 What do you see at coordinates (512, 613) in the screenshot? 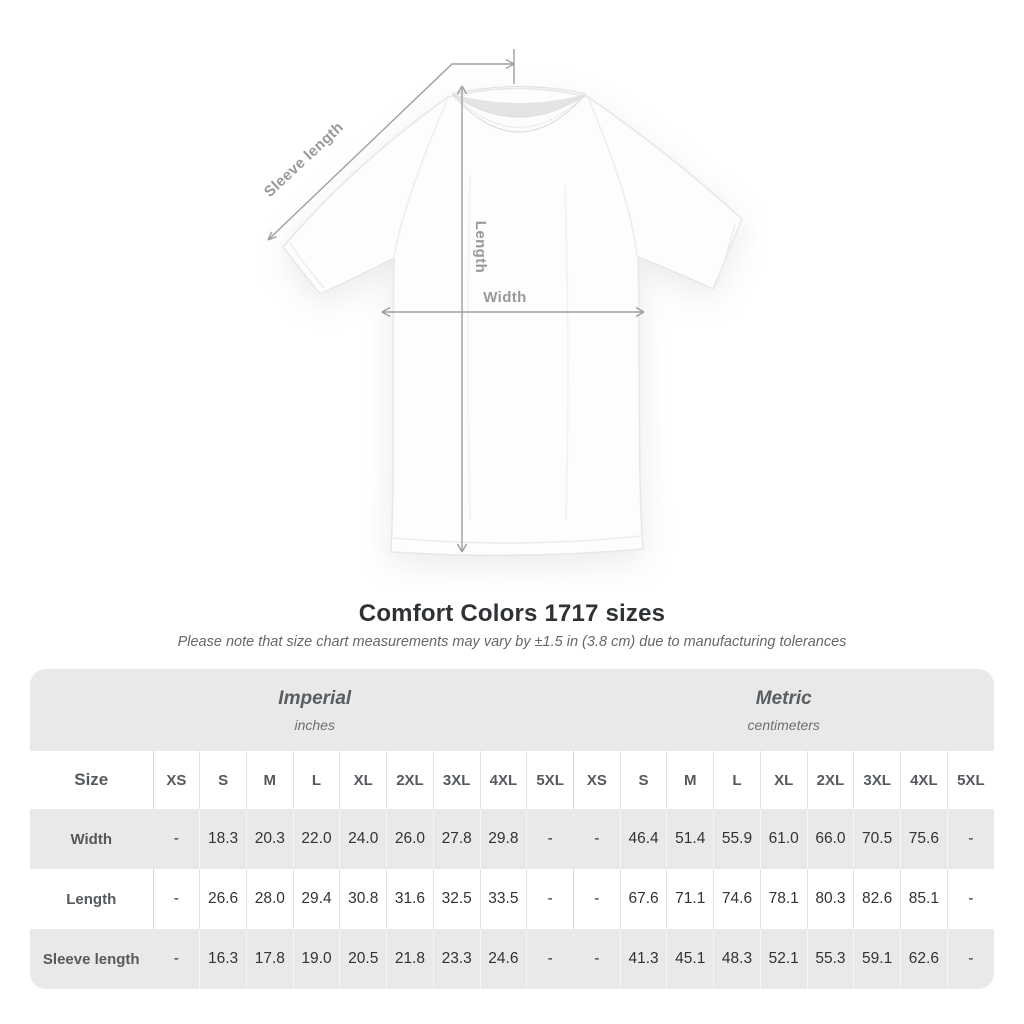
I see `page-title: Comfort Colors 1717 sizes` at bounding box center [512, 613].